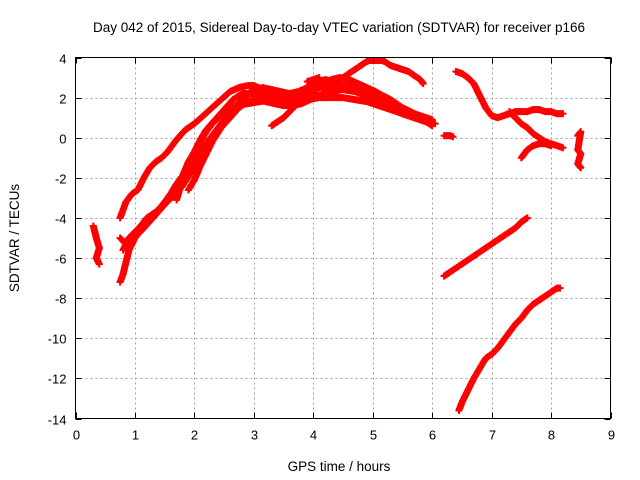 Image resolution: width=640 pixels, height=480 pixels. Describe the element at coordinates (551, 435) in the screenshot. I see `x-tick-label: 8` at that location.